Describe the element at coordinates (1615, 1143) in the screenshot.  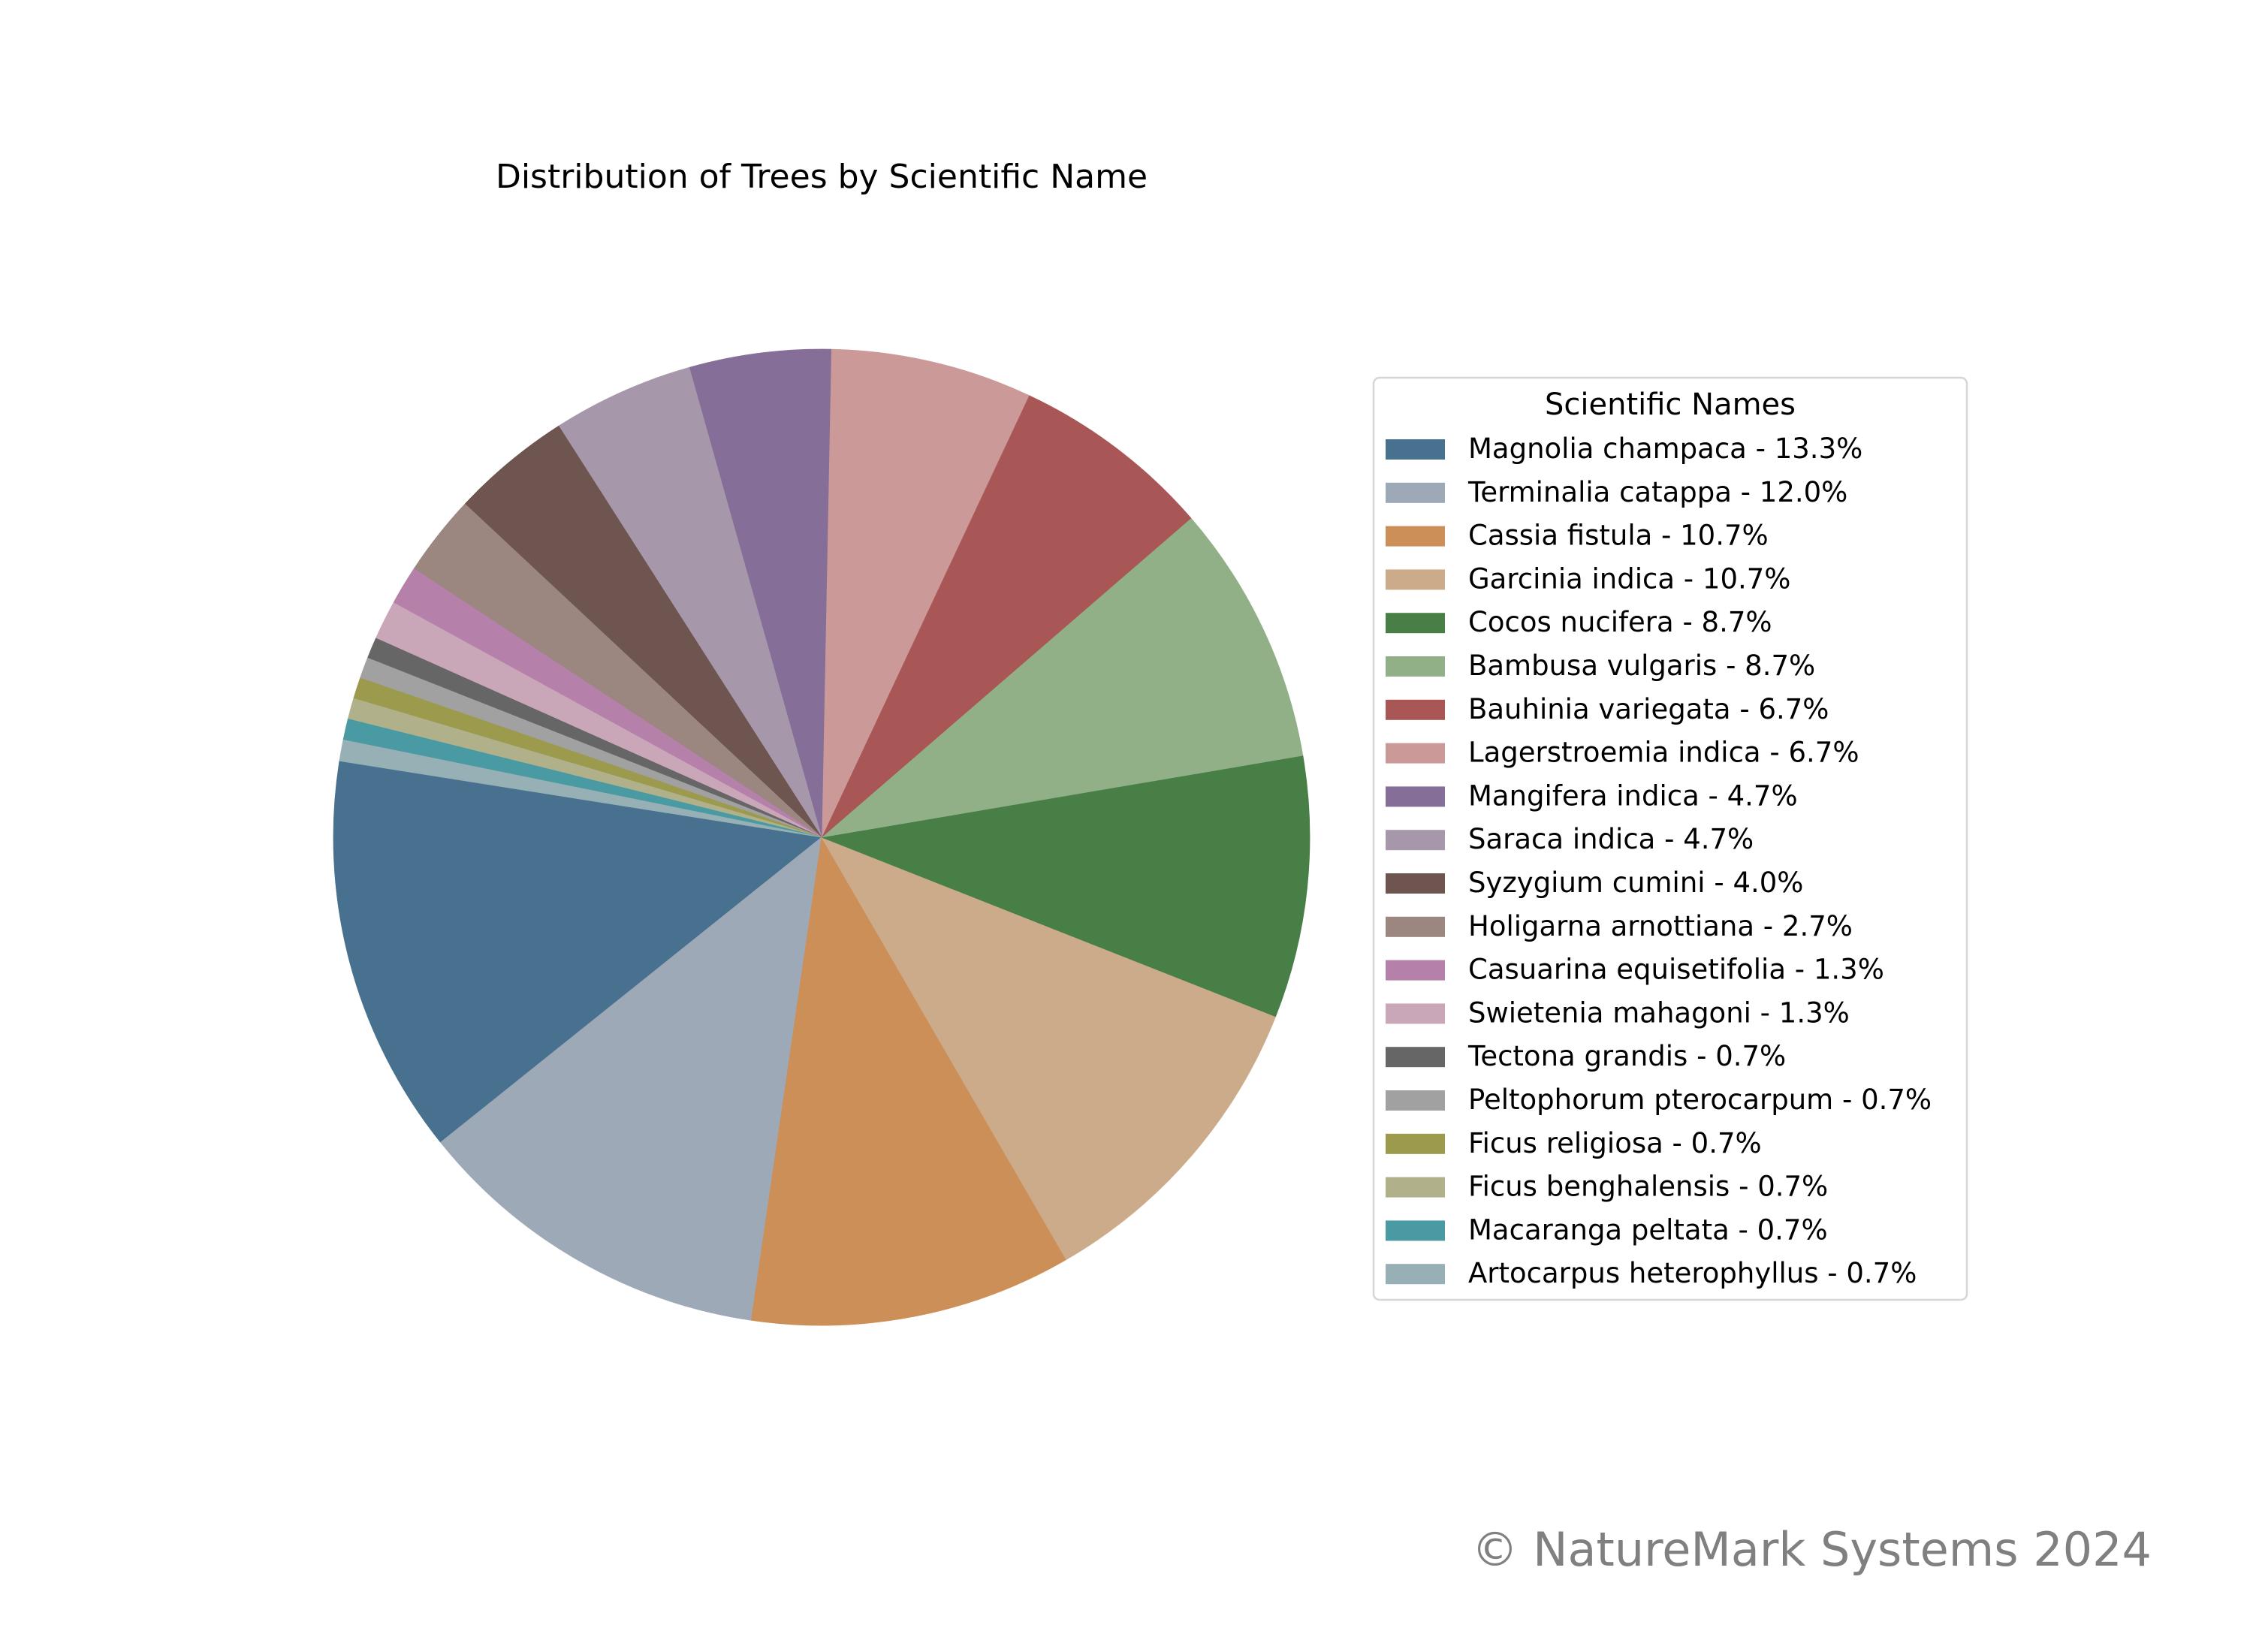
I see `legend-label: Ficus religiosa - 0.7%` at that location.